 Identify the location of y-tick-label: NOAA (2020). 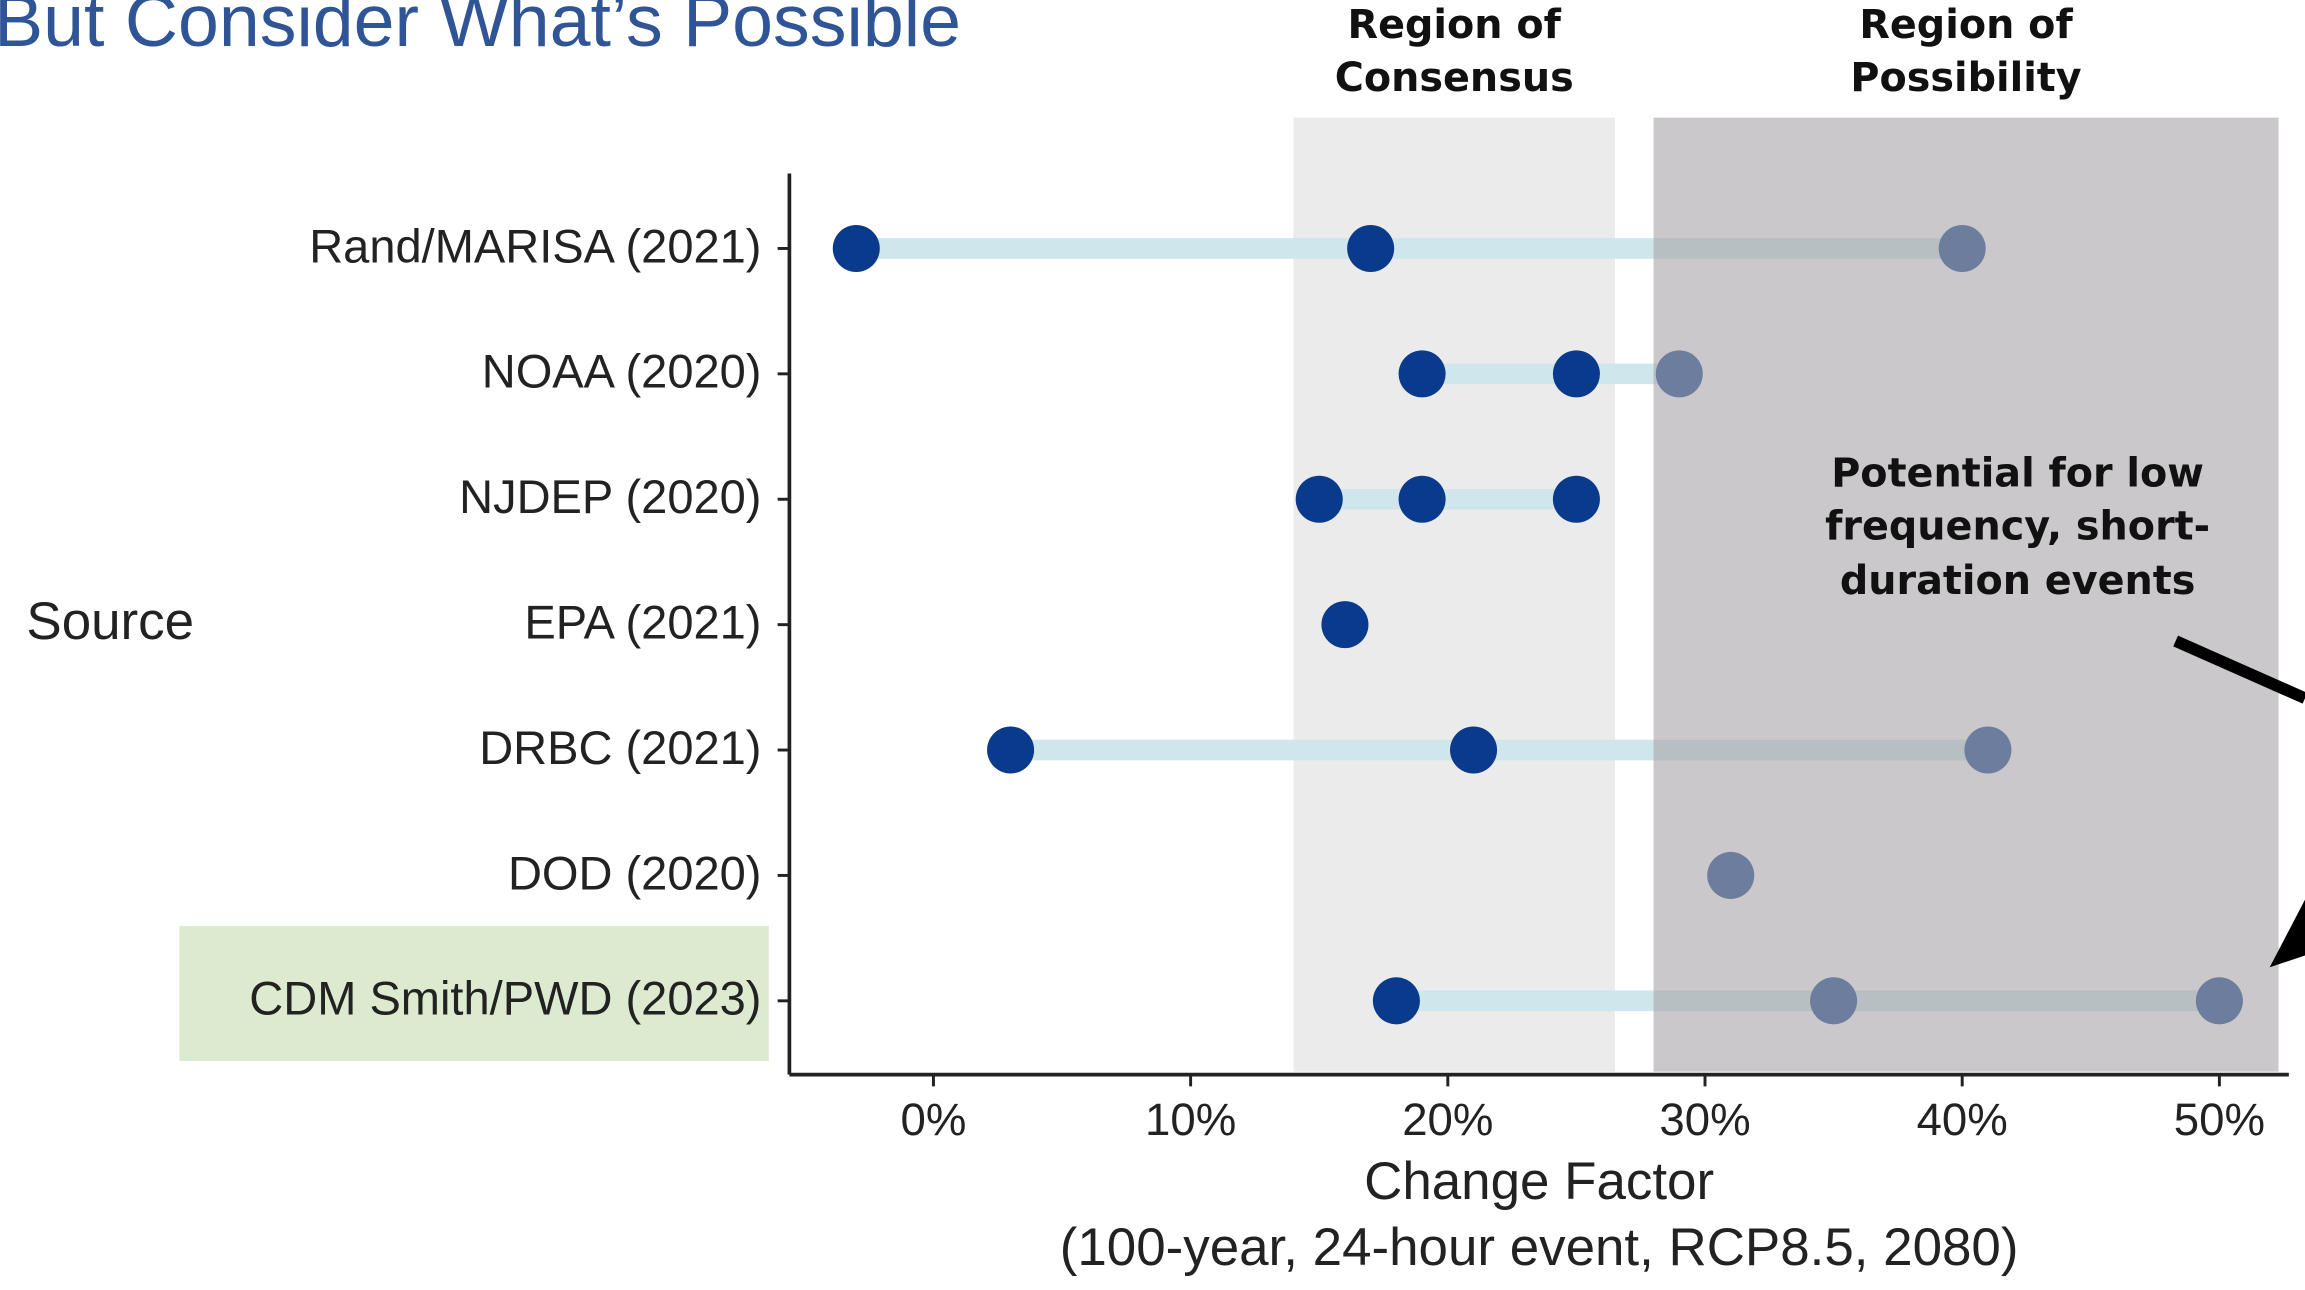
(622, 371).